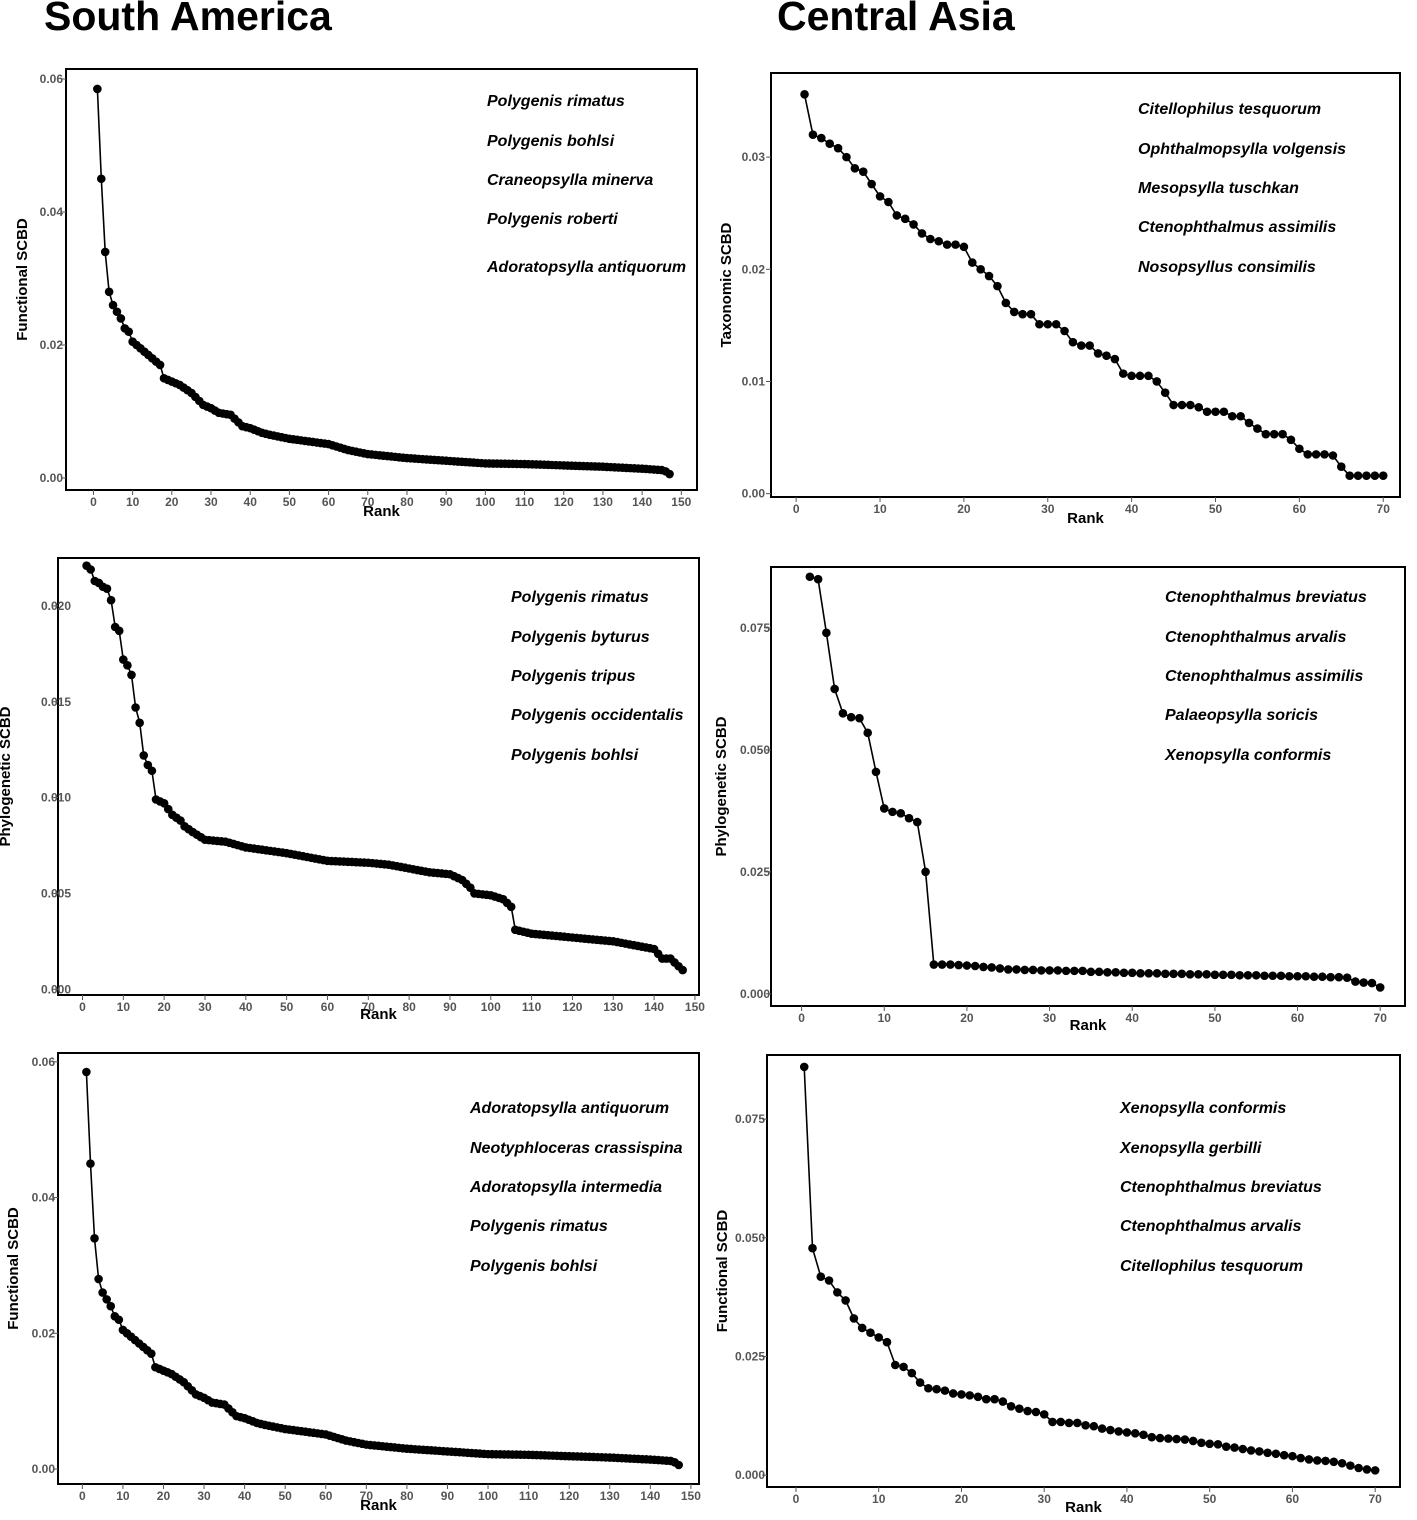 The width and height of the screenshot is (1417, 1520). I want to click on species-label: Polygenis byturus, so click(580, 637).